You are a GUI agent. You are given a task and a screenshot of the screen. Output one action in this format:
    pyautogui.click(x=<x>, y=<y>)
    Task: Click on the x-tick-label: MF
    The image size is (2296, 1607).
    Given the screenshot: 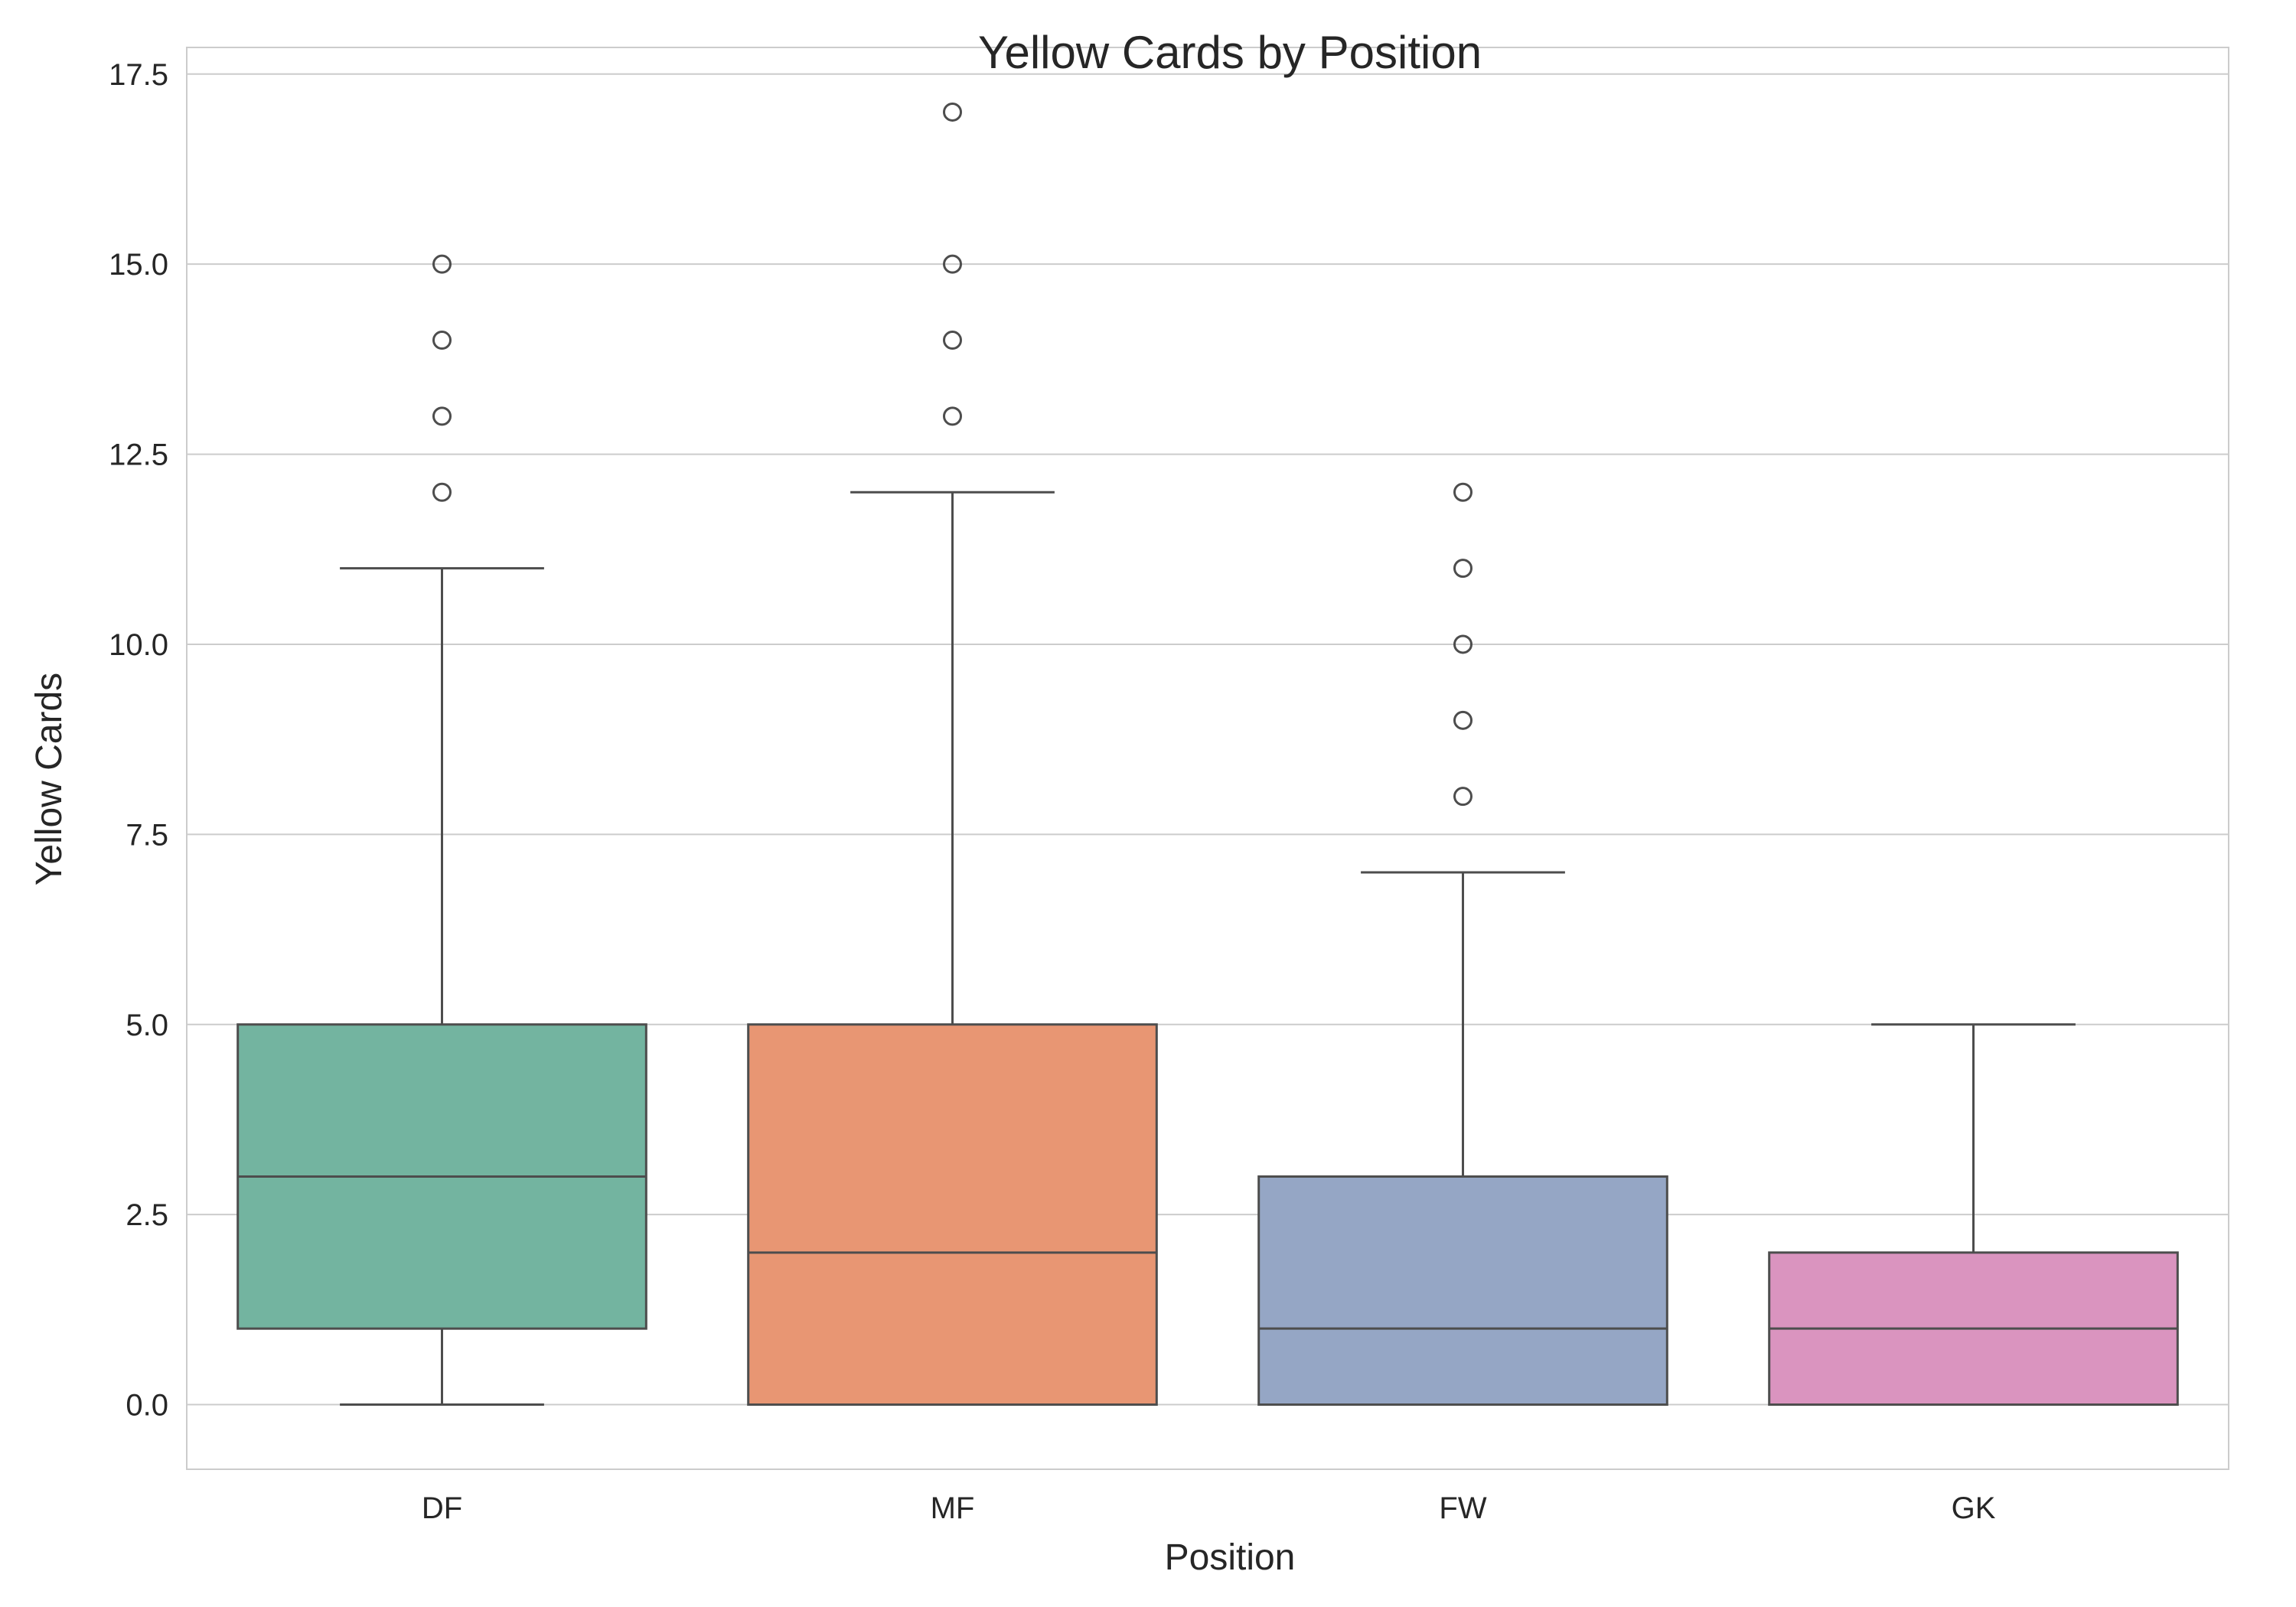 What is the action you would take?
    pyautogui.click(x=953, y=1508)
    